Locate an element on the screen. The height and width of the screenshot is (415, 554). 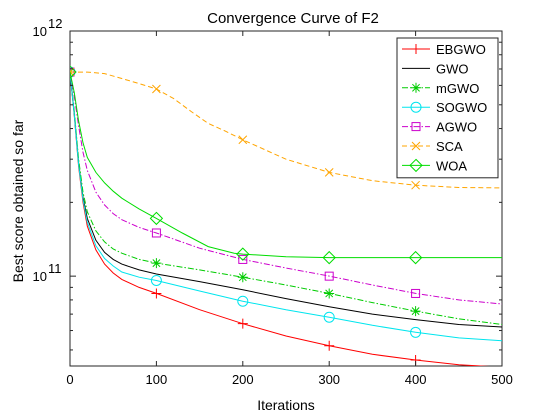
legend-box is located at coordinates (447, 108).